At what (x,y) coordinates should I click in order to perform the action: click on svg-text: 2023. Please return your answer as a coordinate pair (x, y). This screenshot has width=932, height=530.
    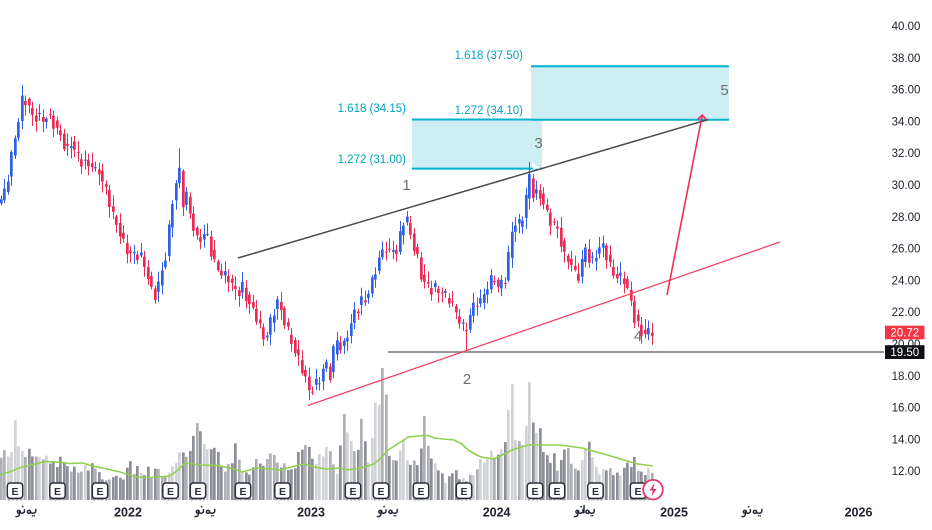
    Looking at the image, I should click on (311, 513).